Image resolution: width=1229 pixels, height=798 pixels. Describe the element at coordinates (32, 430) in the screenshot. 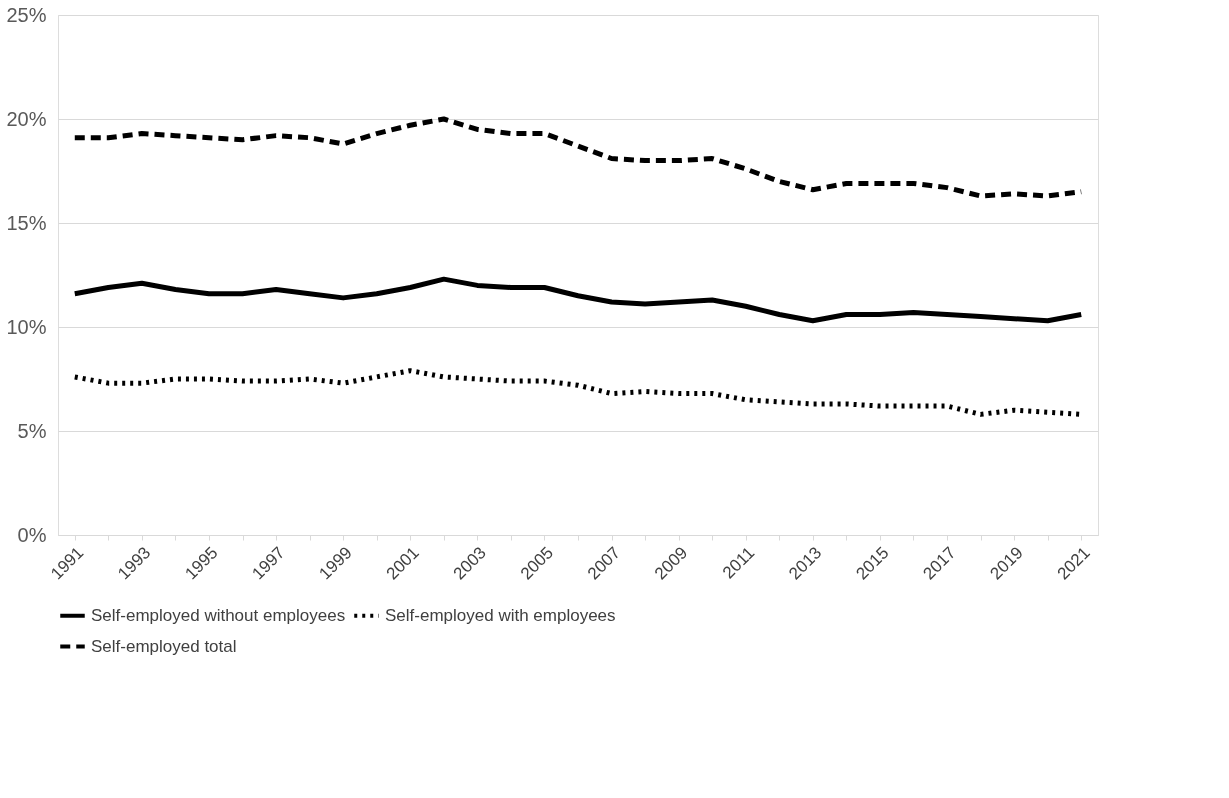

I see `y-tick-label: 5%` at that location.